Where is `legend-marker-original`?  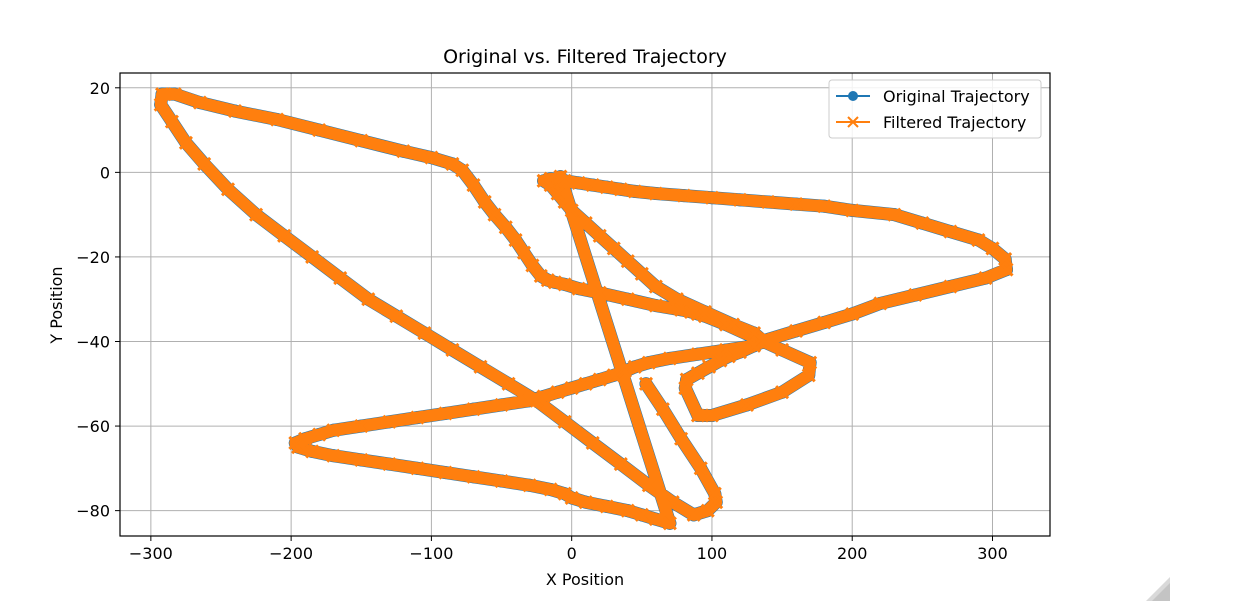 legend-marker-original is located at coordinates (853, 96).